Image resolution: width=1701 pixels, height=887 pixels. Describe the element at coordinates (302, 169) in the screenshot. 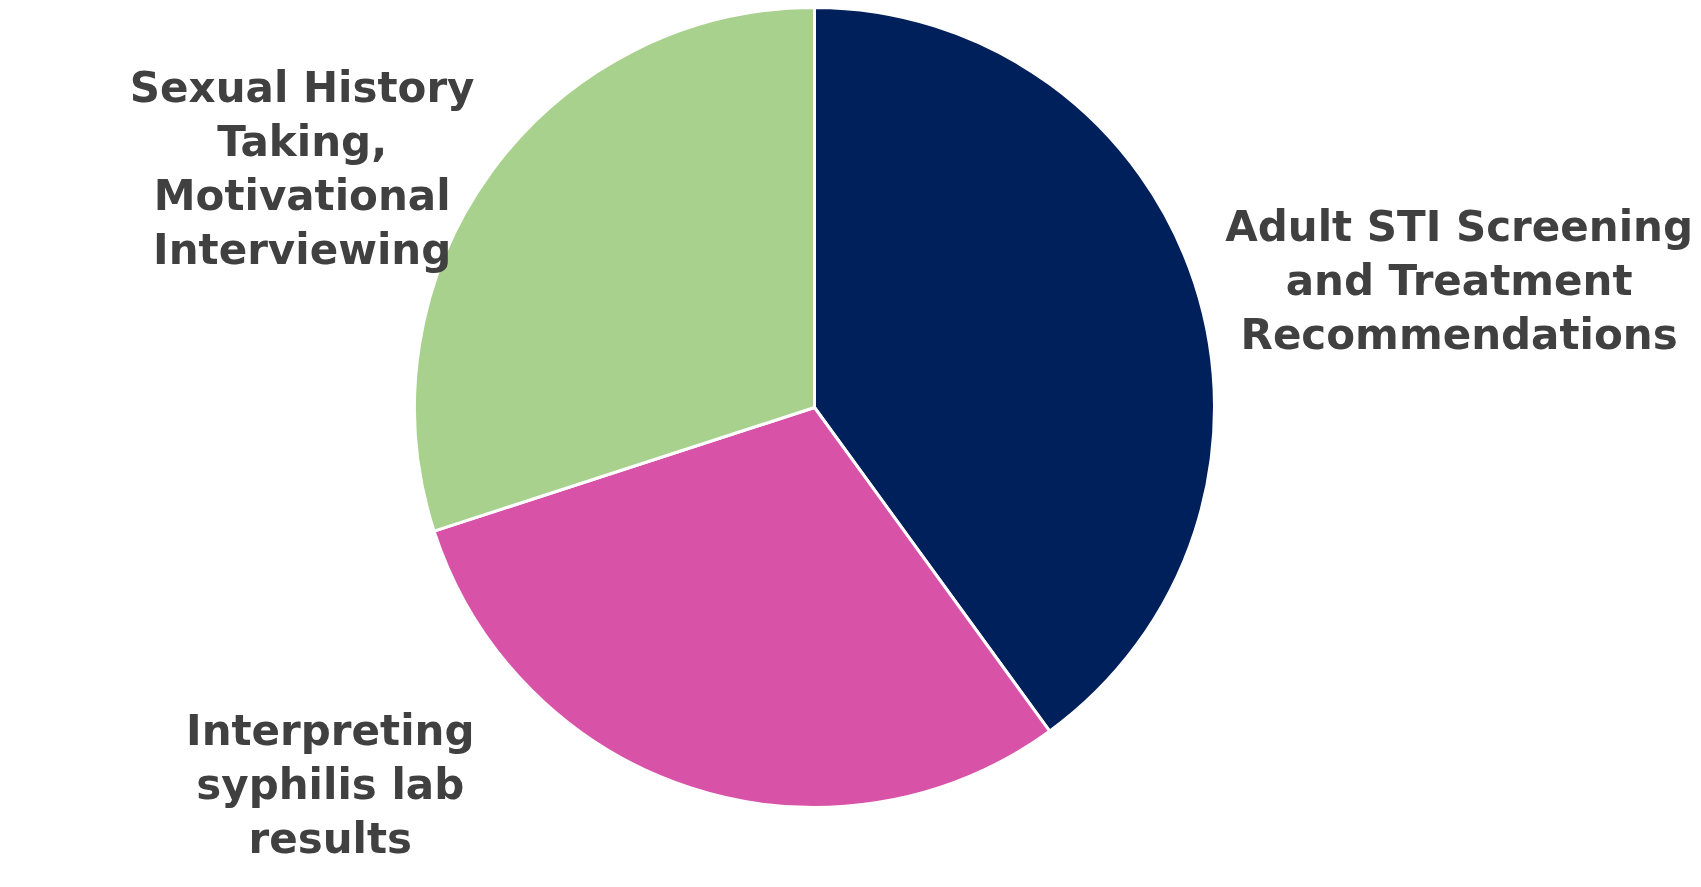

I see `slice-label: Sexual History Taking, Motivational Interviewing` at that location.